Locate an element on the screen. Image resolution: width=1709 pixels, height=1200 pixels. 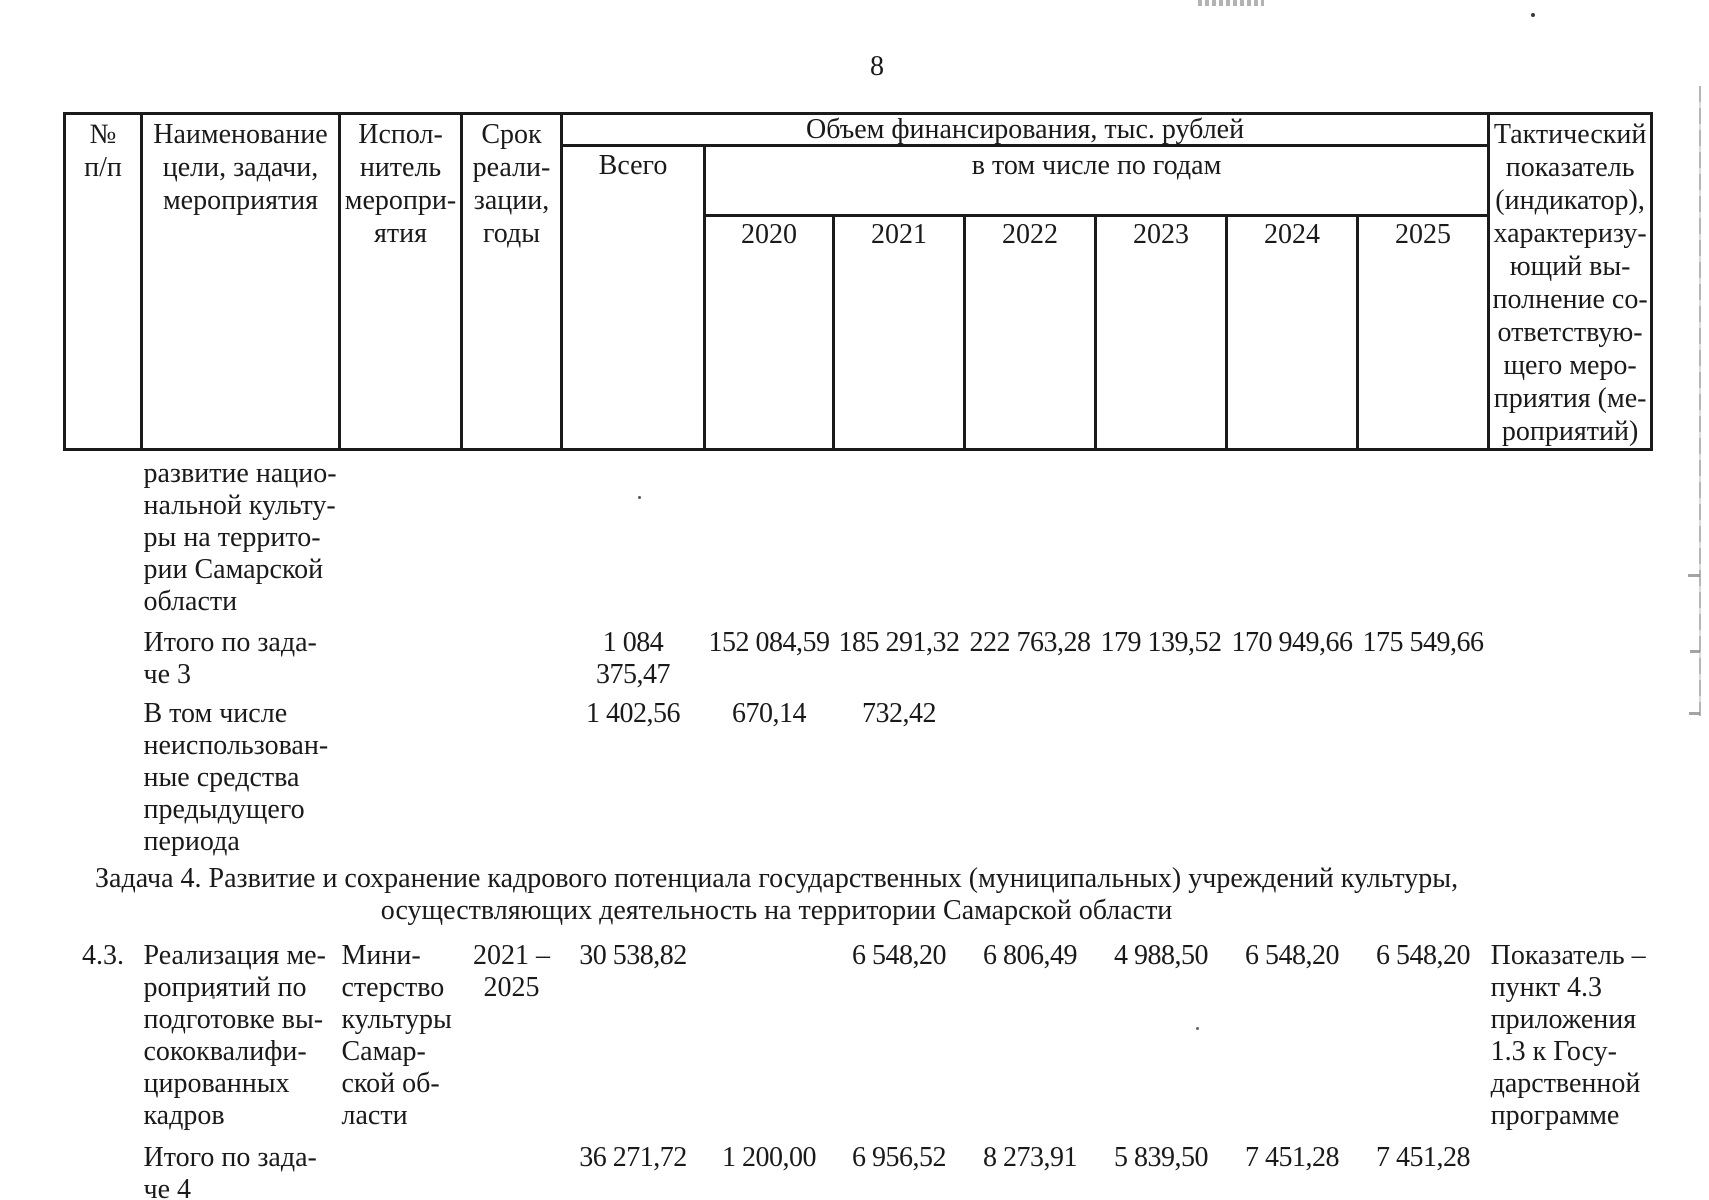
cell-year-2021: 185 291,32 is located at coordinates (899, 642).